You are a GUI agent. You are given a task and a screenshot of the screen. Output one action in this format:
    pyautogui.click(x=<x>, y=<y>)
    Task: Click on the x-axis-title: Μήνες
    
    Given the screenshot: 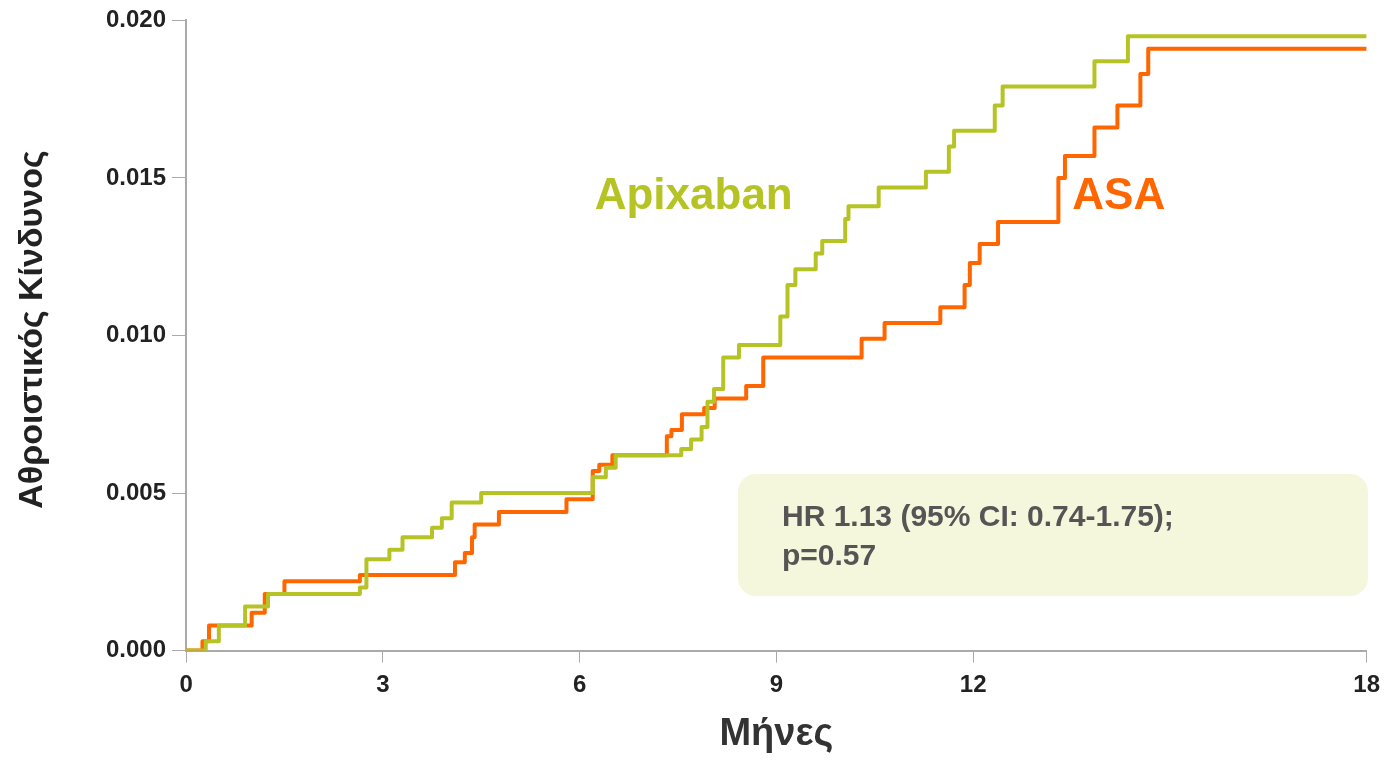 What is the action you would take?
    pyautogui.click(x=776, y=731)
    